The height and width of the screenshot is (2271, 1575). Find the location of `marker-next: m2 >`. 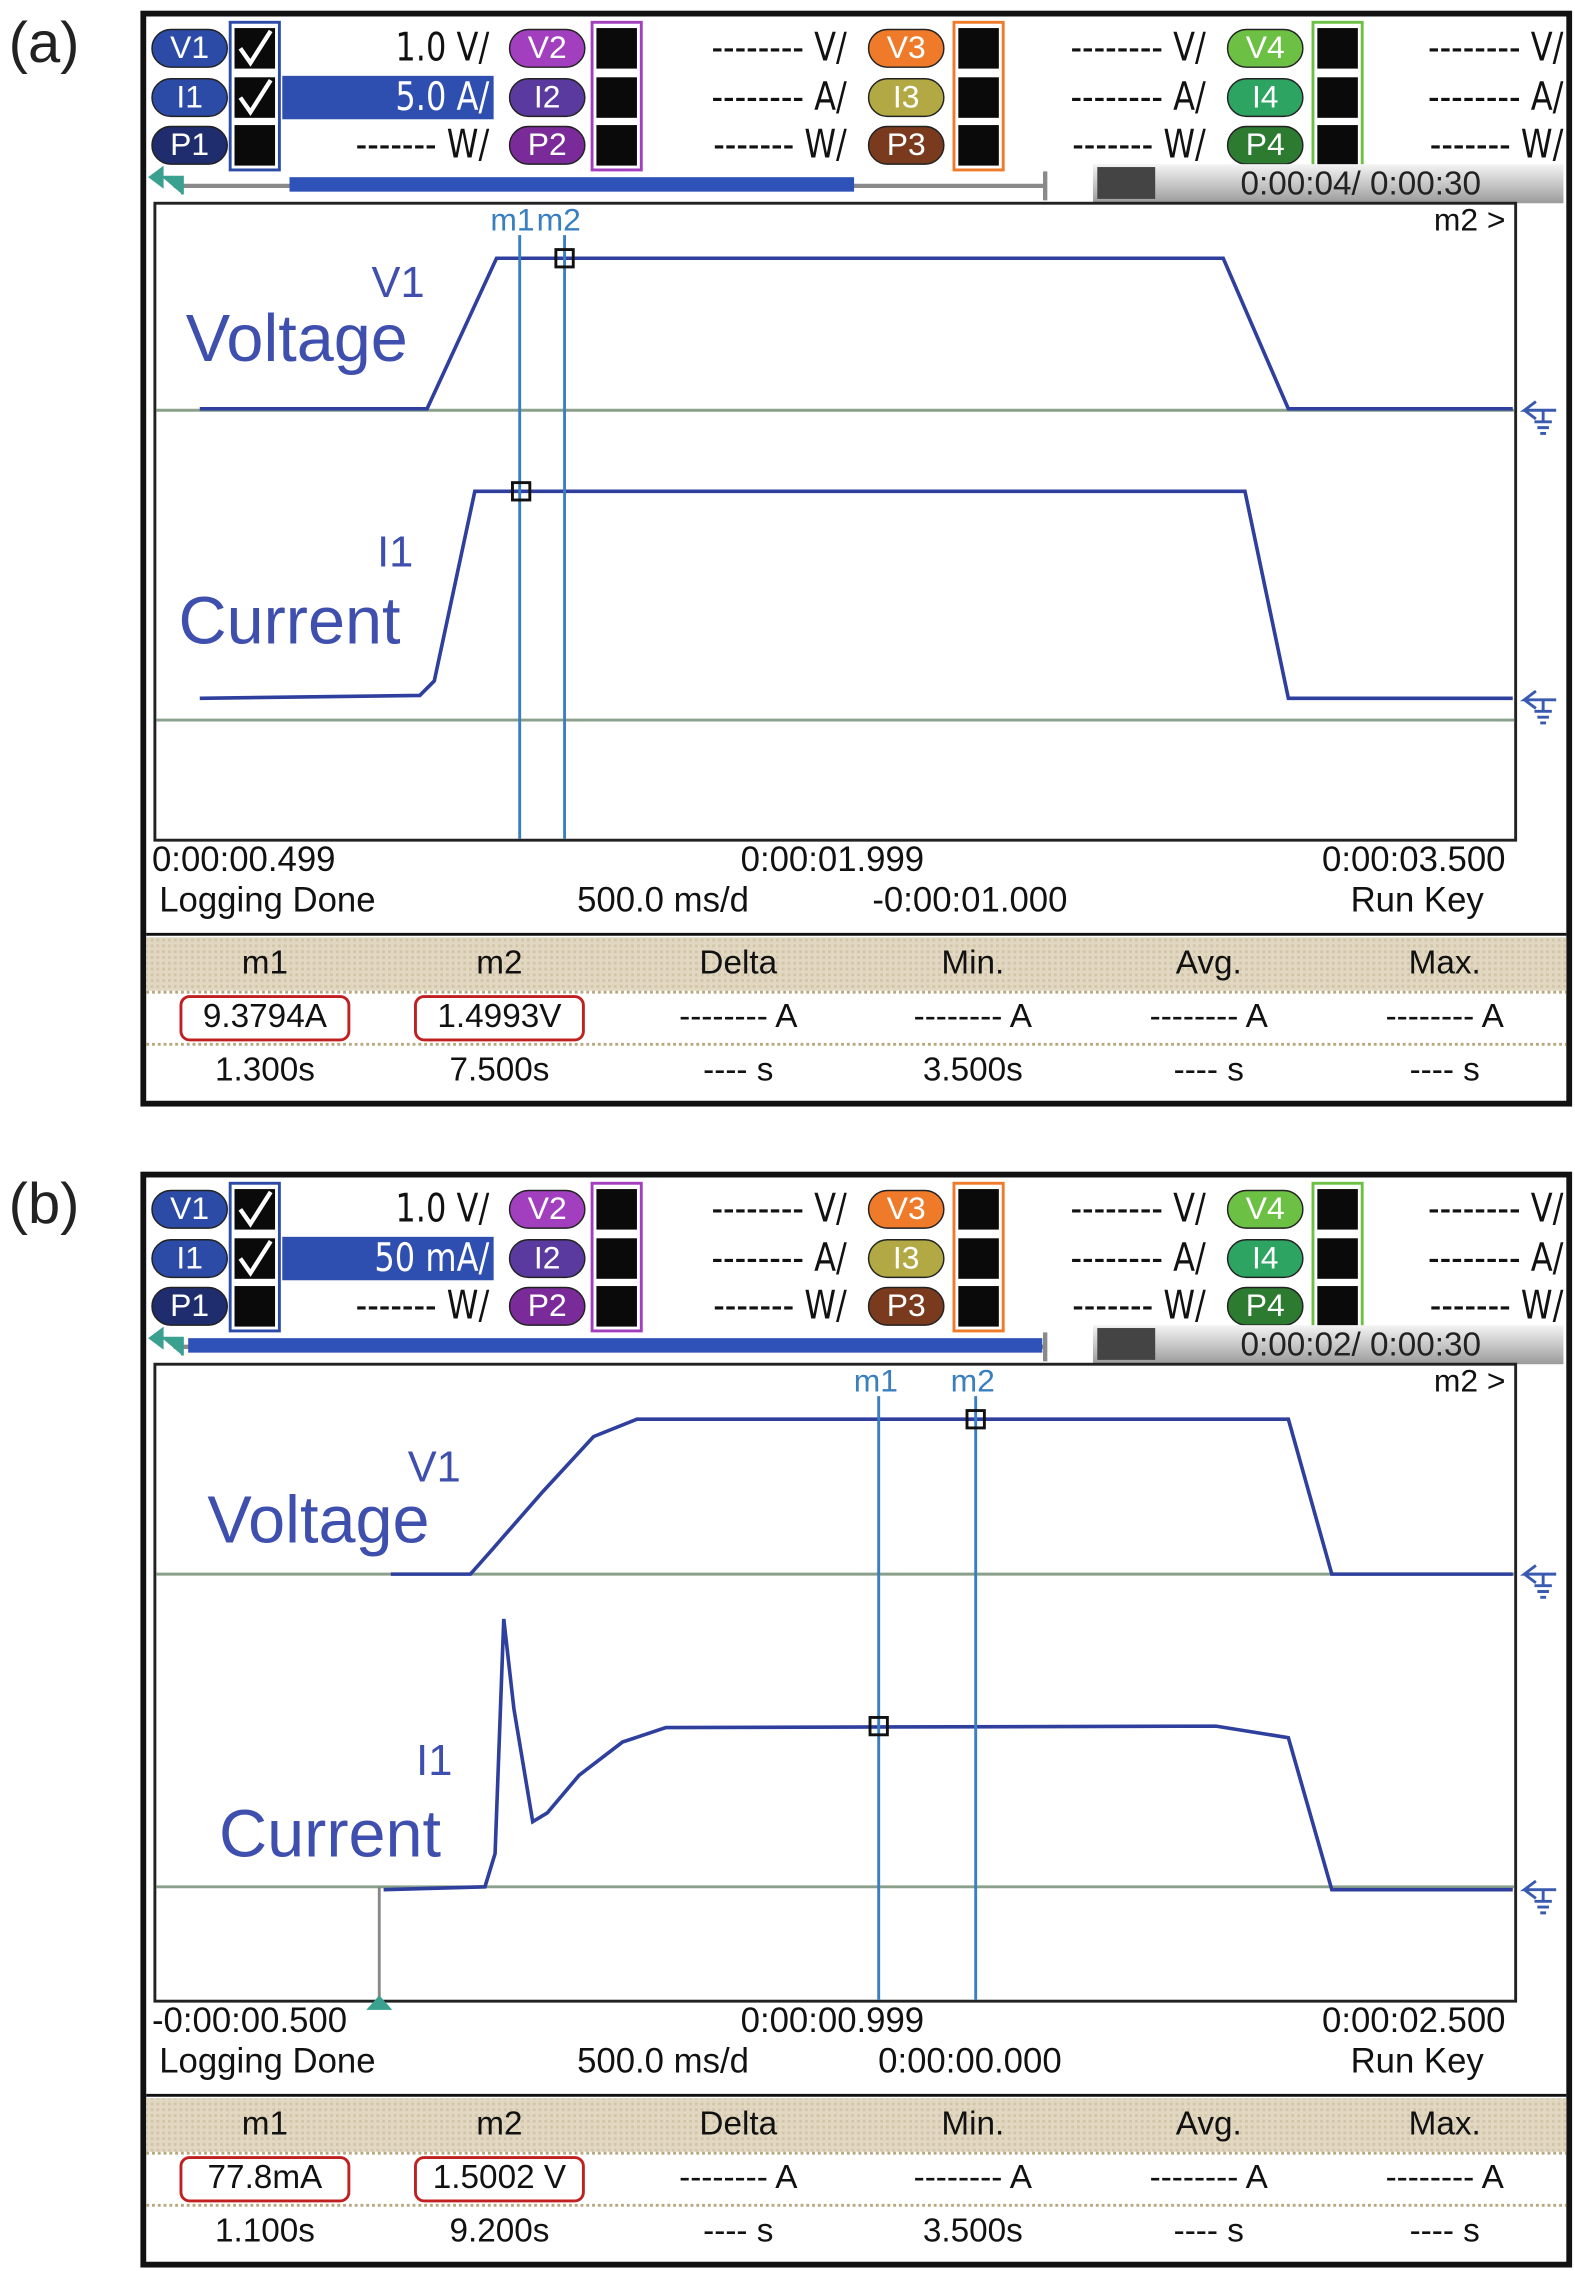

marker-next: m2 > is located at coordinates (1470, 219).